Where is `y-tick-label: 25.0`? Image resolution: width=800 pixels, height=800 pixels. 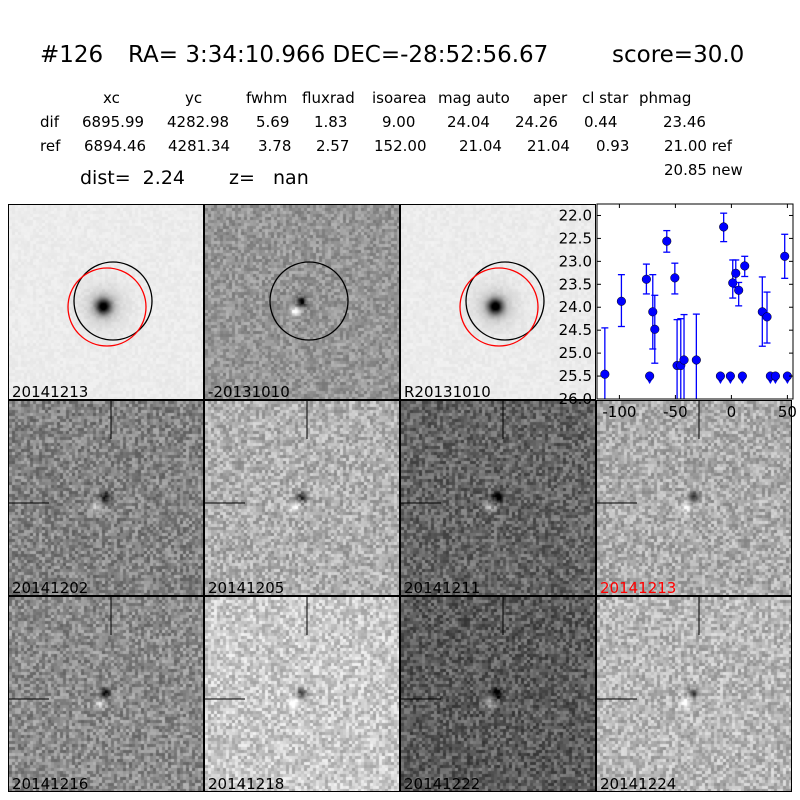 y-tick-label: 25.0 is located at coordinates (575, 353).